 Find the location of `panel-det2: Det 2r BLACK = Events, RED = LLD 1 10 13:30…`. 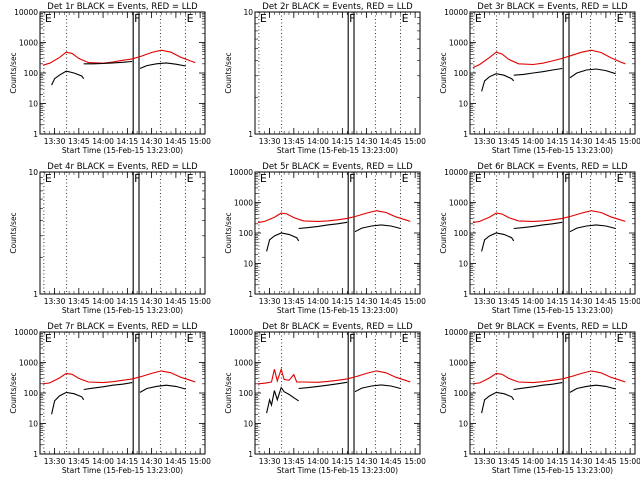

panel-det2: Det 2r BLACK = Events, RED = LLD 1 10 13:30… is located at coordinates (325, 78).